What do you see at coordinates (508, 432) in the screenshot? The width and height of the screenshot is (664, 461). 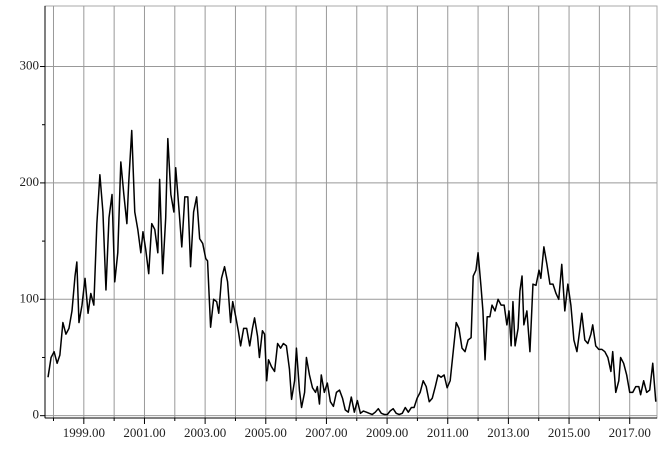 I see `x-tick-label: 2013.00` at bounding box center [508, 432].